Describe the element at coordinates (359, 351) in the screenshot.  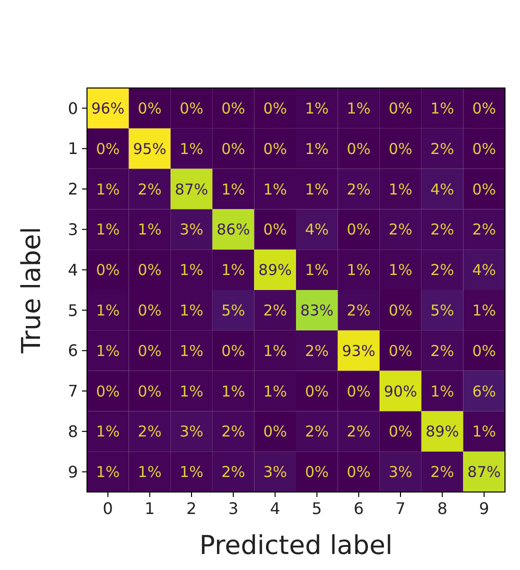
I see `data-label: 93%` at that location.